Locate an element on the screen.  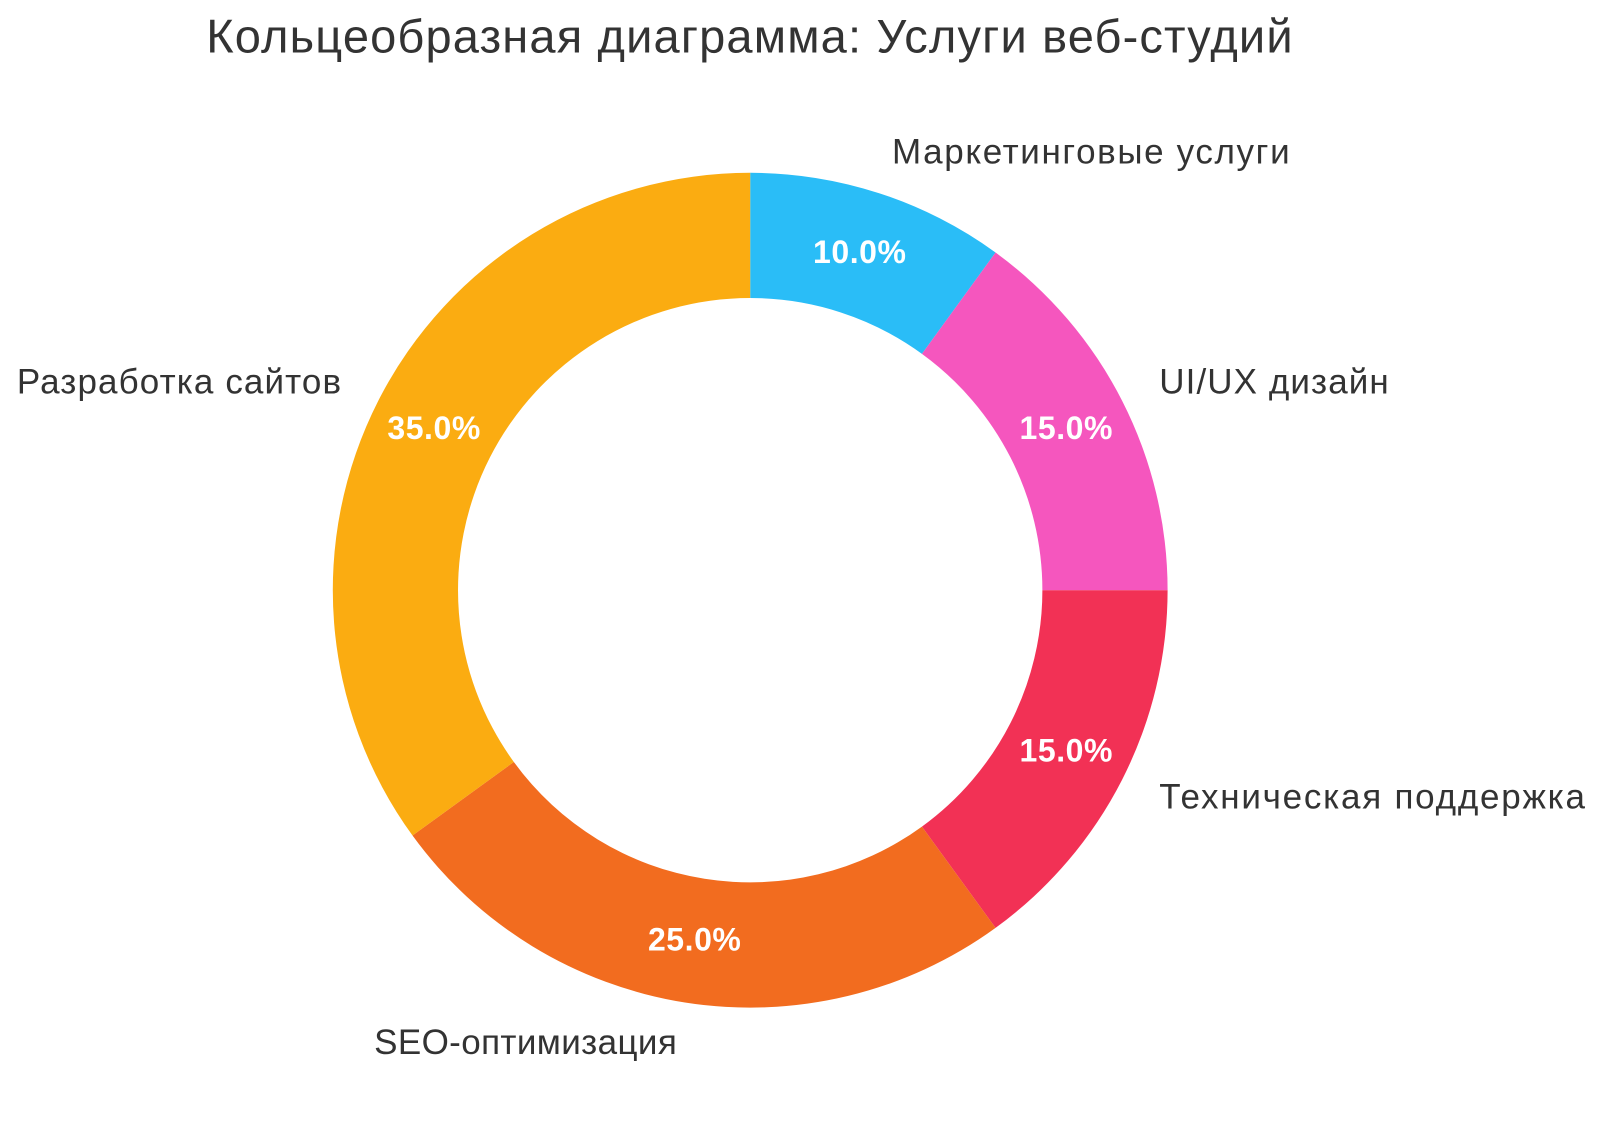
svg-text: SEO-оптимизация is located at coordinates (525, 1042).